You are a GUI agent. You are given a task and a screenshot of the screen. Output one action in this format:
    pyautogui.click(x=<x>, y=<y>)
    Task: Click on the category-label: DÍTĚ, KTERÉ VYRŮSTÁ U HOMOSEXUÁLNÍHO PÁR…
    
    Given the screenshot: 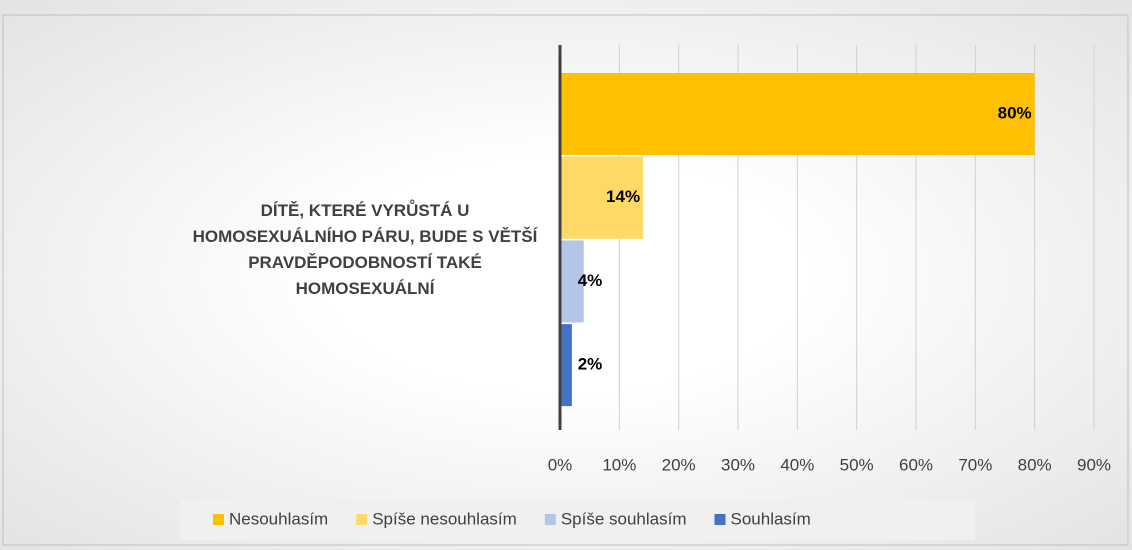 What is the action you would take?
    pyautogui.click(x=365, y=249)
    